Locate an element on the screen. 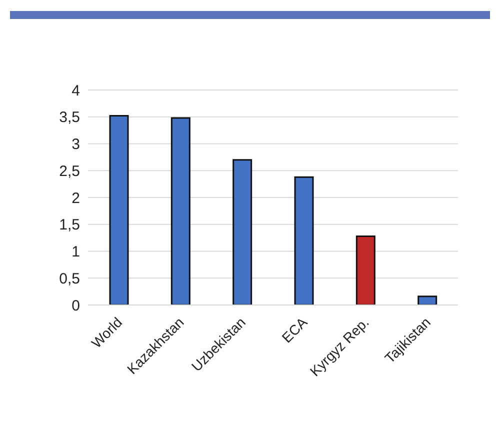 This screenshot has height=424, width=503. y-tick-label: 1,5 is located at coordinates (69, 225).